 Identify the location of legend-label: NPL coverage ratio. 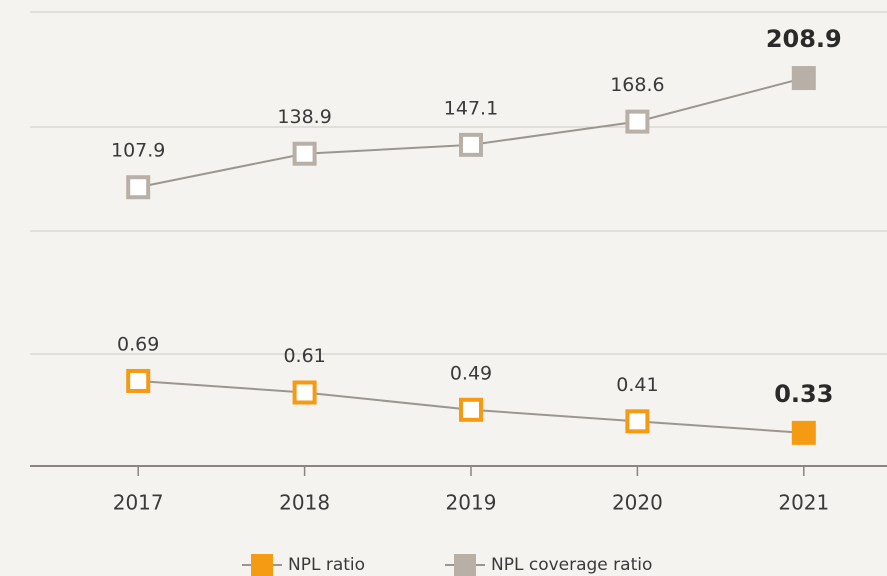
(571, 565).